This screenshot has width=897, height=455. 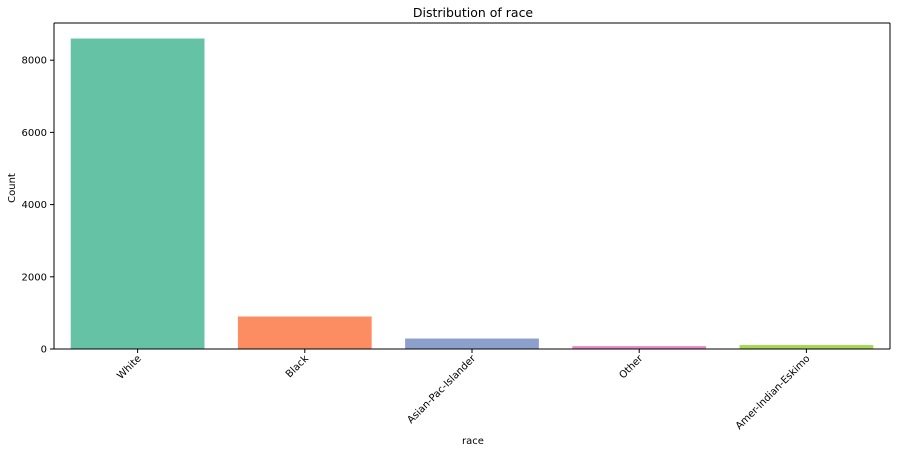 What do you see at coordinates (137, 194) in the screenshot?
I see `bar-white` at bounding box center [137, 194].